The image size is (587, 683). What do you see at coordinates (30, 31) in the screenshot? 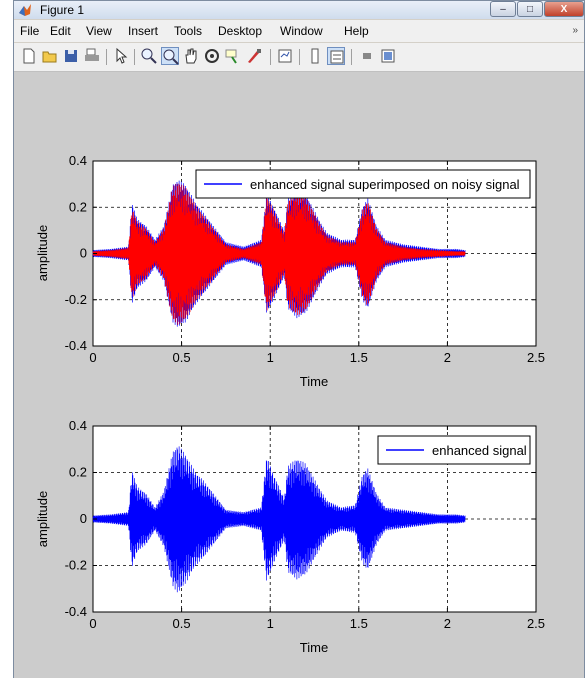
I see `menu-file: File` at bounding box center [30, 31].